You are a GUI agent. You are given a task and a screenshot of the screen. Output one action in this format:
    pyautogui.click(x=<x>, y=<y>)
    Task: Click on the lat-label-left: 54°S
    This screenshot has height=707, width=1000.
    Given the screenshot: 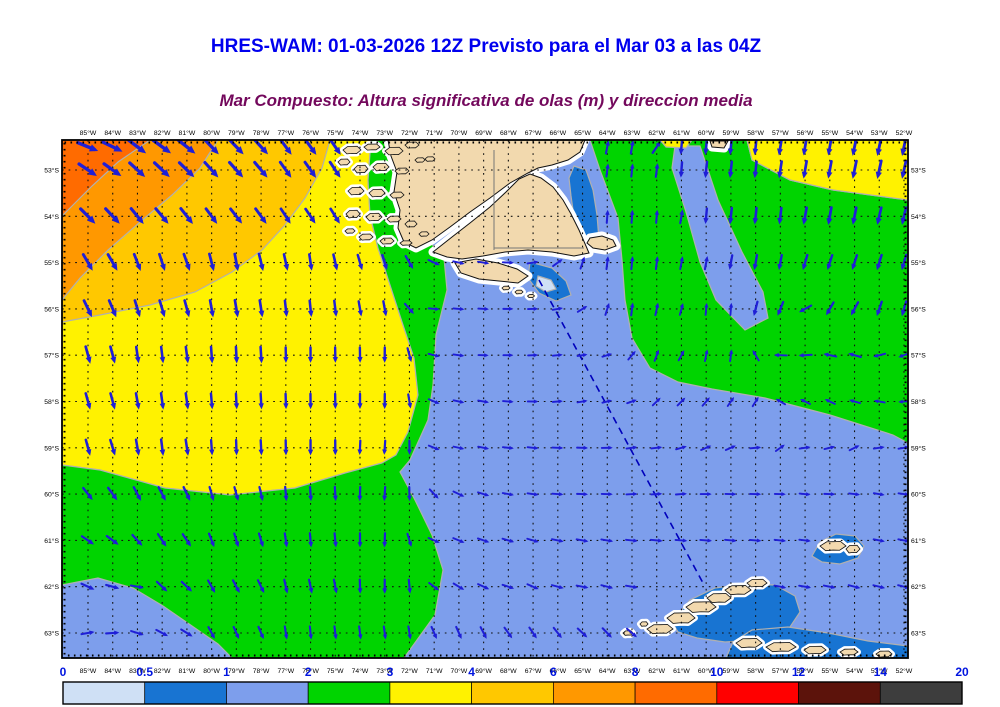 What is the action you would take?
    pyautogui.click(x=51, y=217)
    